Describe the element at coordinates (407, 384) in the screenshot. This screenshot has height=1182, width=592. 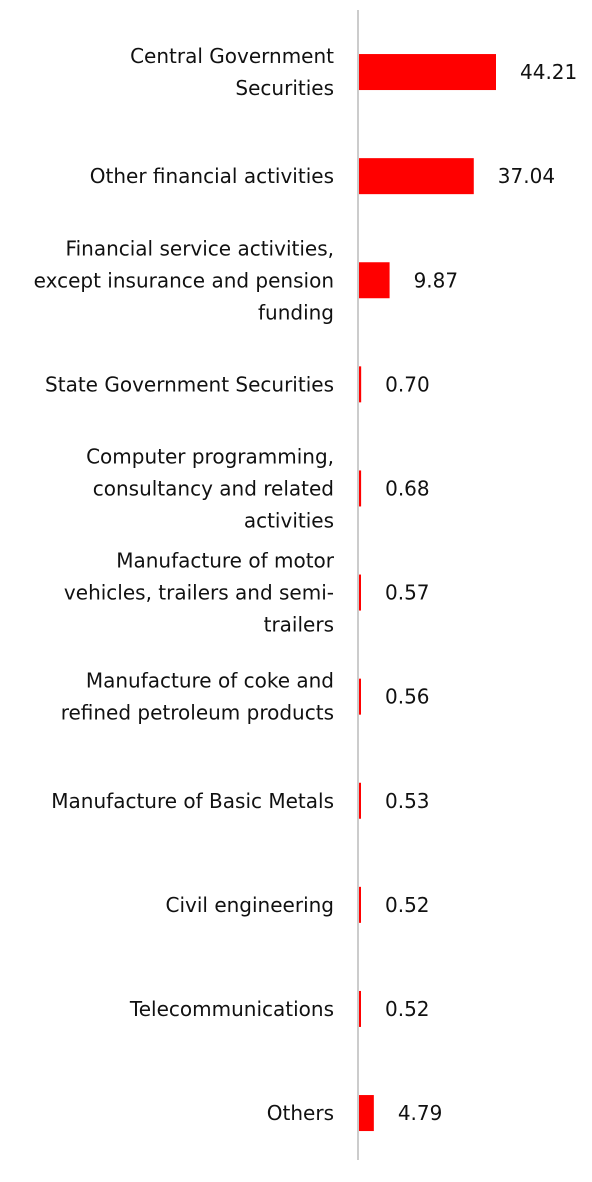
I see `data-label: 0.70` at that location.